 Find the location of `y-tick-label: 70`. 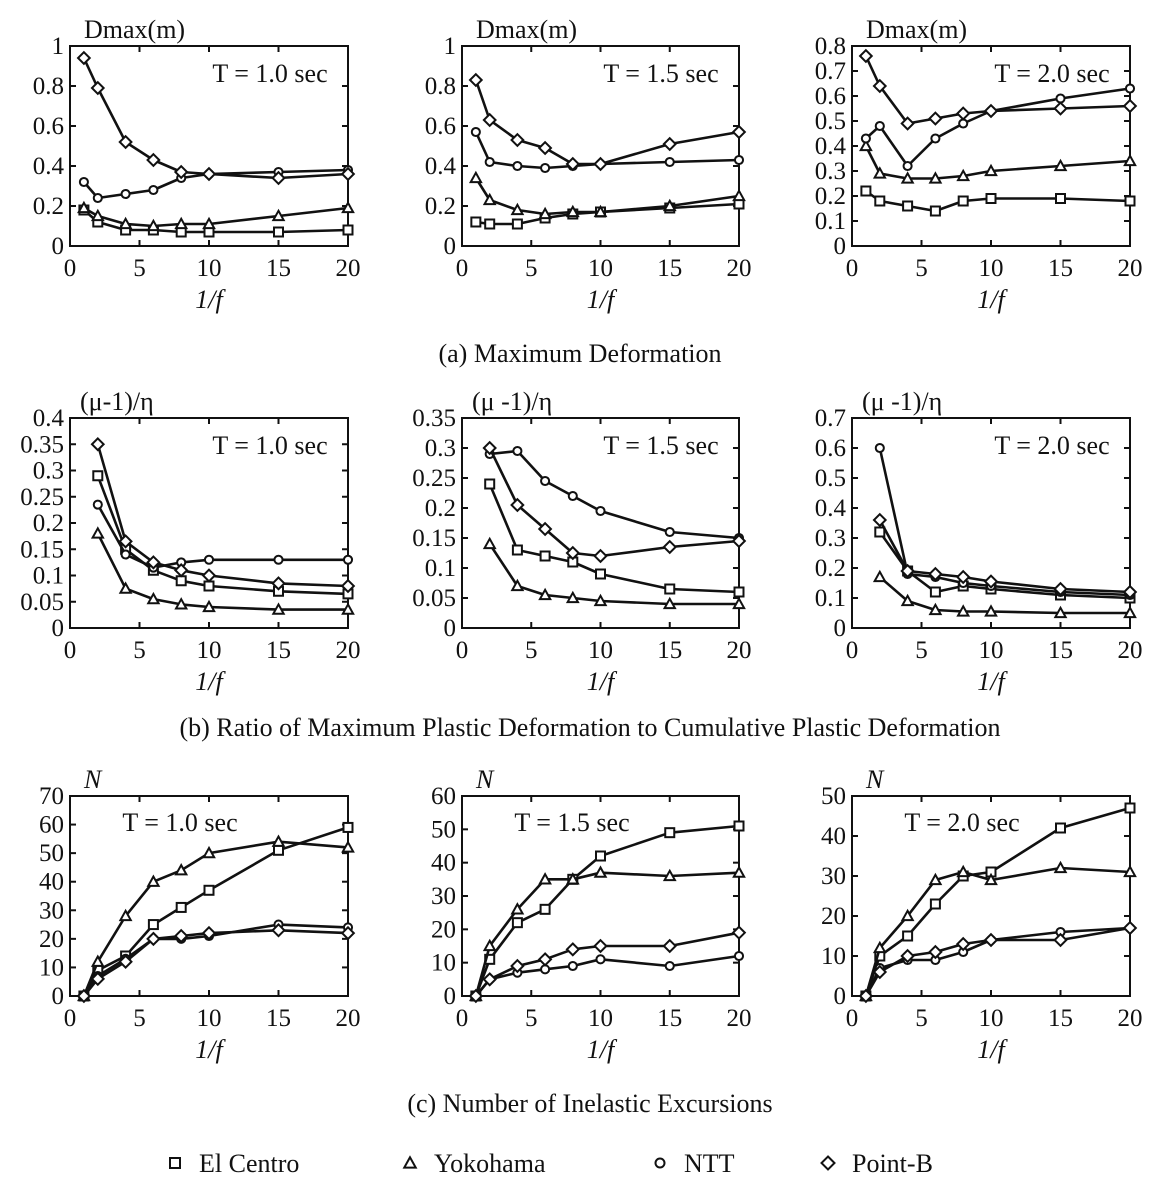

y-tick-label: 70 is located at coordinates (51, 796).